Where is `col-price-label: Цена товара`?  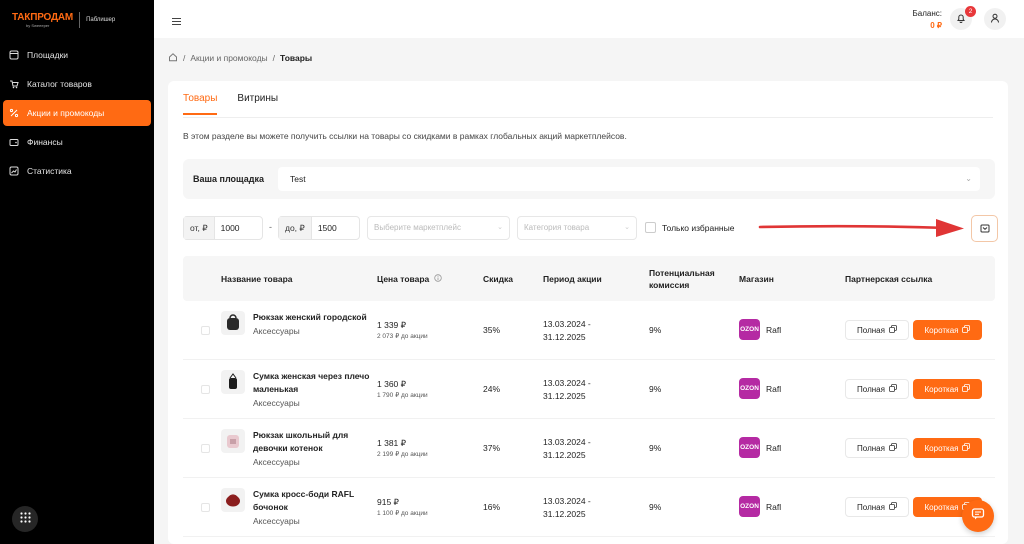 col-price-label: Цена товара is located at coordinates (403, 278).